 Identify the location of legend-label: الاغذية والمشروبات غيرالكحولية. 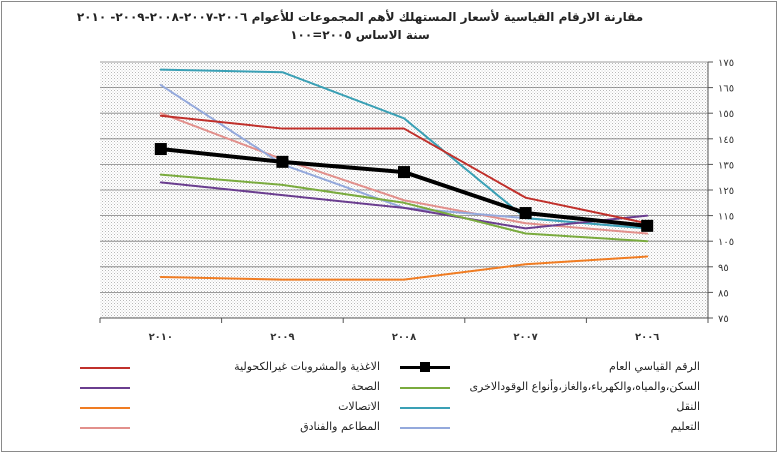
(307, 366).